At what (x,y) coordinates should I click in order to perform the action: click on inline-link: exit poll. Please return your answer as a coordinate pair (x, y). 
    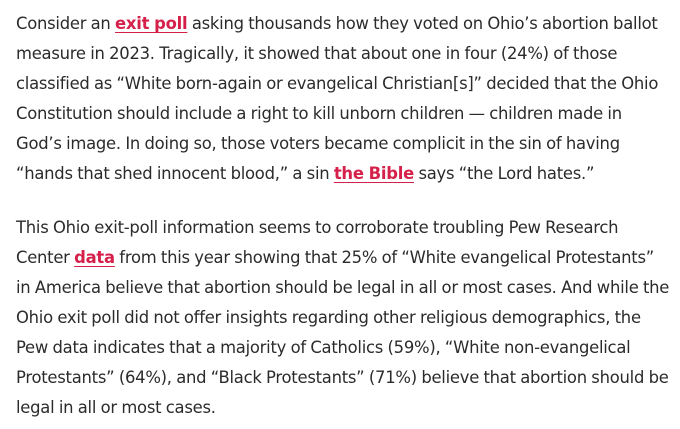
    Looking at the image, I should click on (151, 23).